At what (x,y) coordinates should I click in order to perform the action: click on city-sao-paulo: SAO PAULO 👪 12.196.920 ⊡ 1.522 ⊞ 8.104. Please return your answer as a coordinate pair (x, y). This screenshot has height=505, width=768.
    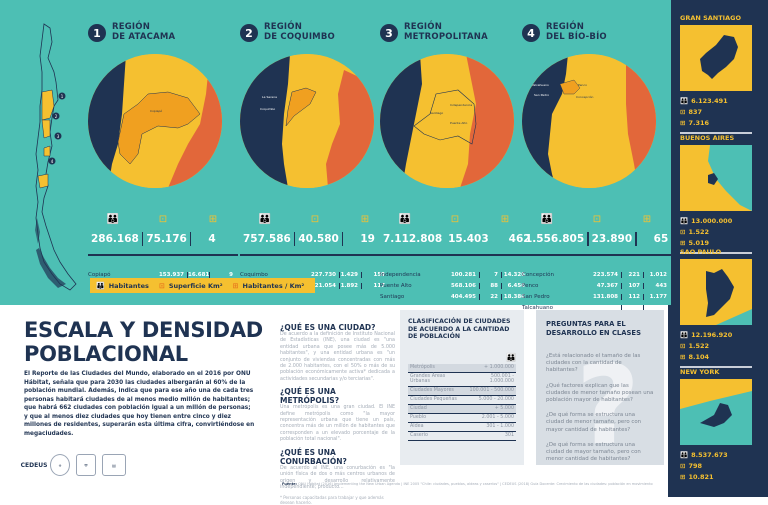
    Looking at the image, I should click on (720, 308).